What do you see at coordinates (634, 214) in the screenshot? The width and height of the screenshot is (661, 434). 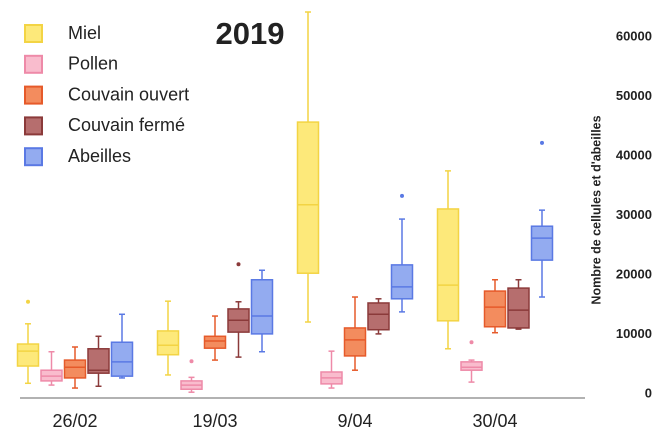 I see `y-tick-label: 30000` at bounding box center [634, 214].